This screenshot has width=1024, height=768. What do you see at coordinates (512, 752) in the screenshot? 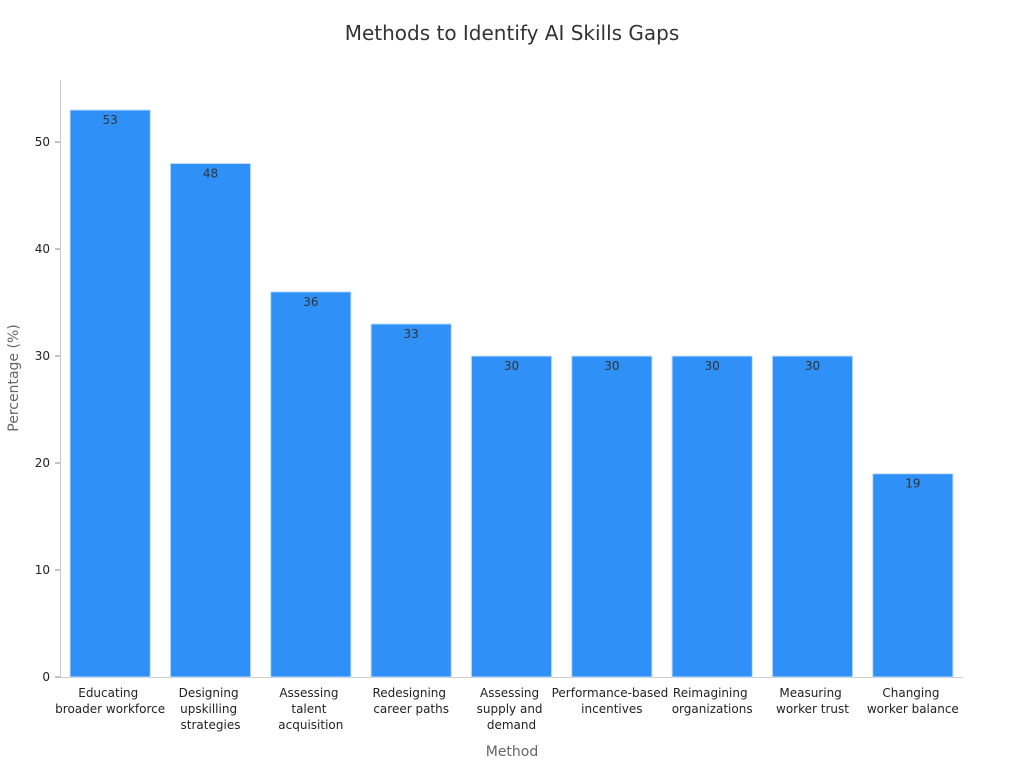
I see `x-axis-title: Method` at bounding box center [512, 752].